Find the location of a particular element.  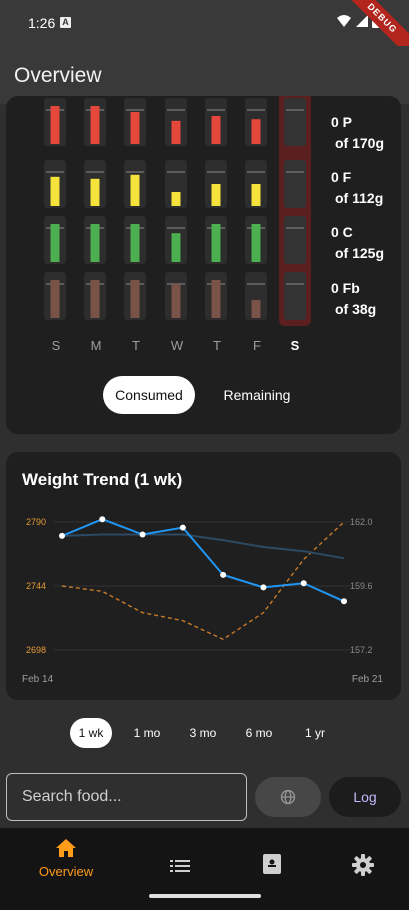

protein-bar-mon is located at coordinates (95, 125).